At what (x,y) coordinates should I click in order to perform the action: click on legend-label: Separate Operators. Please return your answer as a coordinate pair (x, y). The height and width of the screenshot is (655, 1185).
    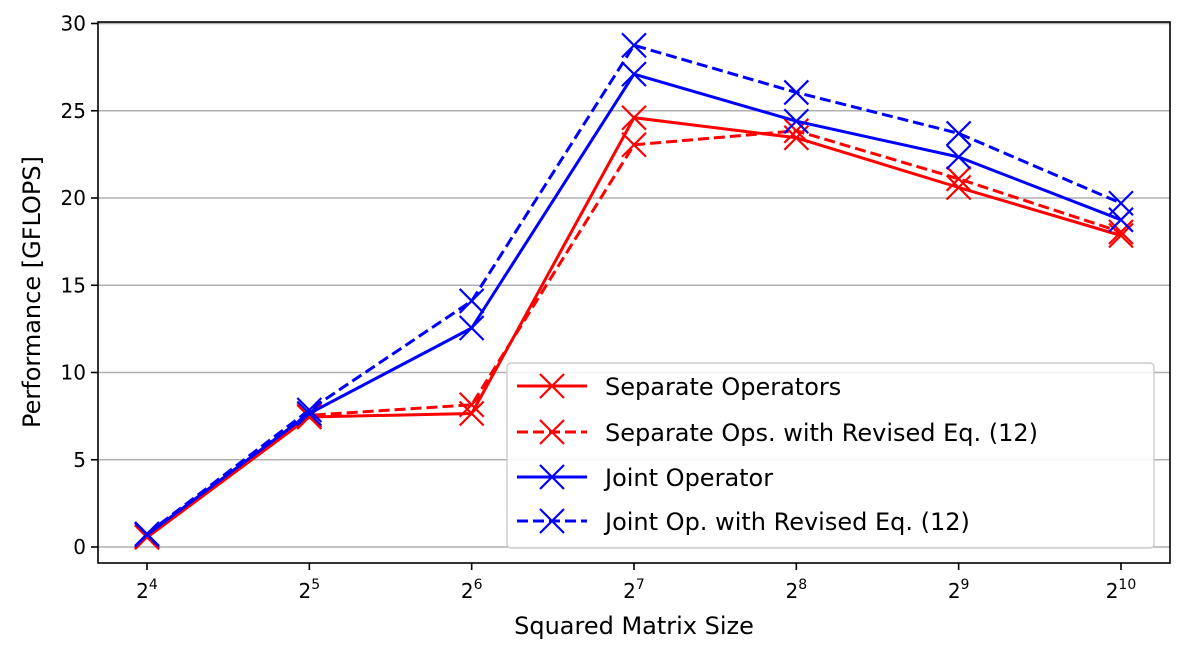
    Looking at the image, I should click on (723, 387).